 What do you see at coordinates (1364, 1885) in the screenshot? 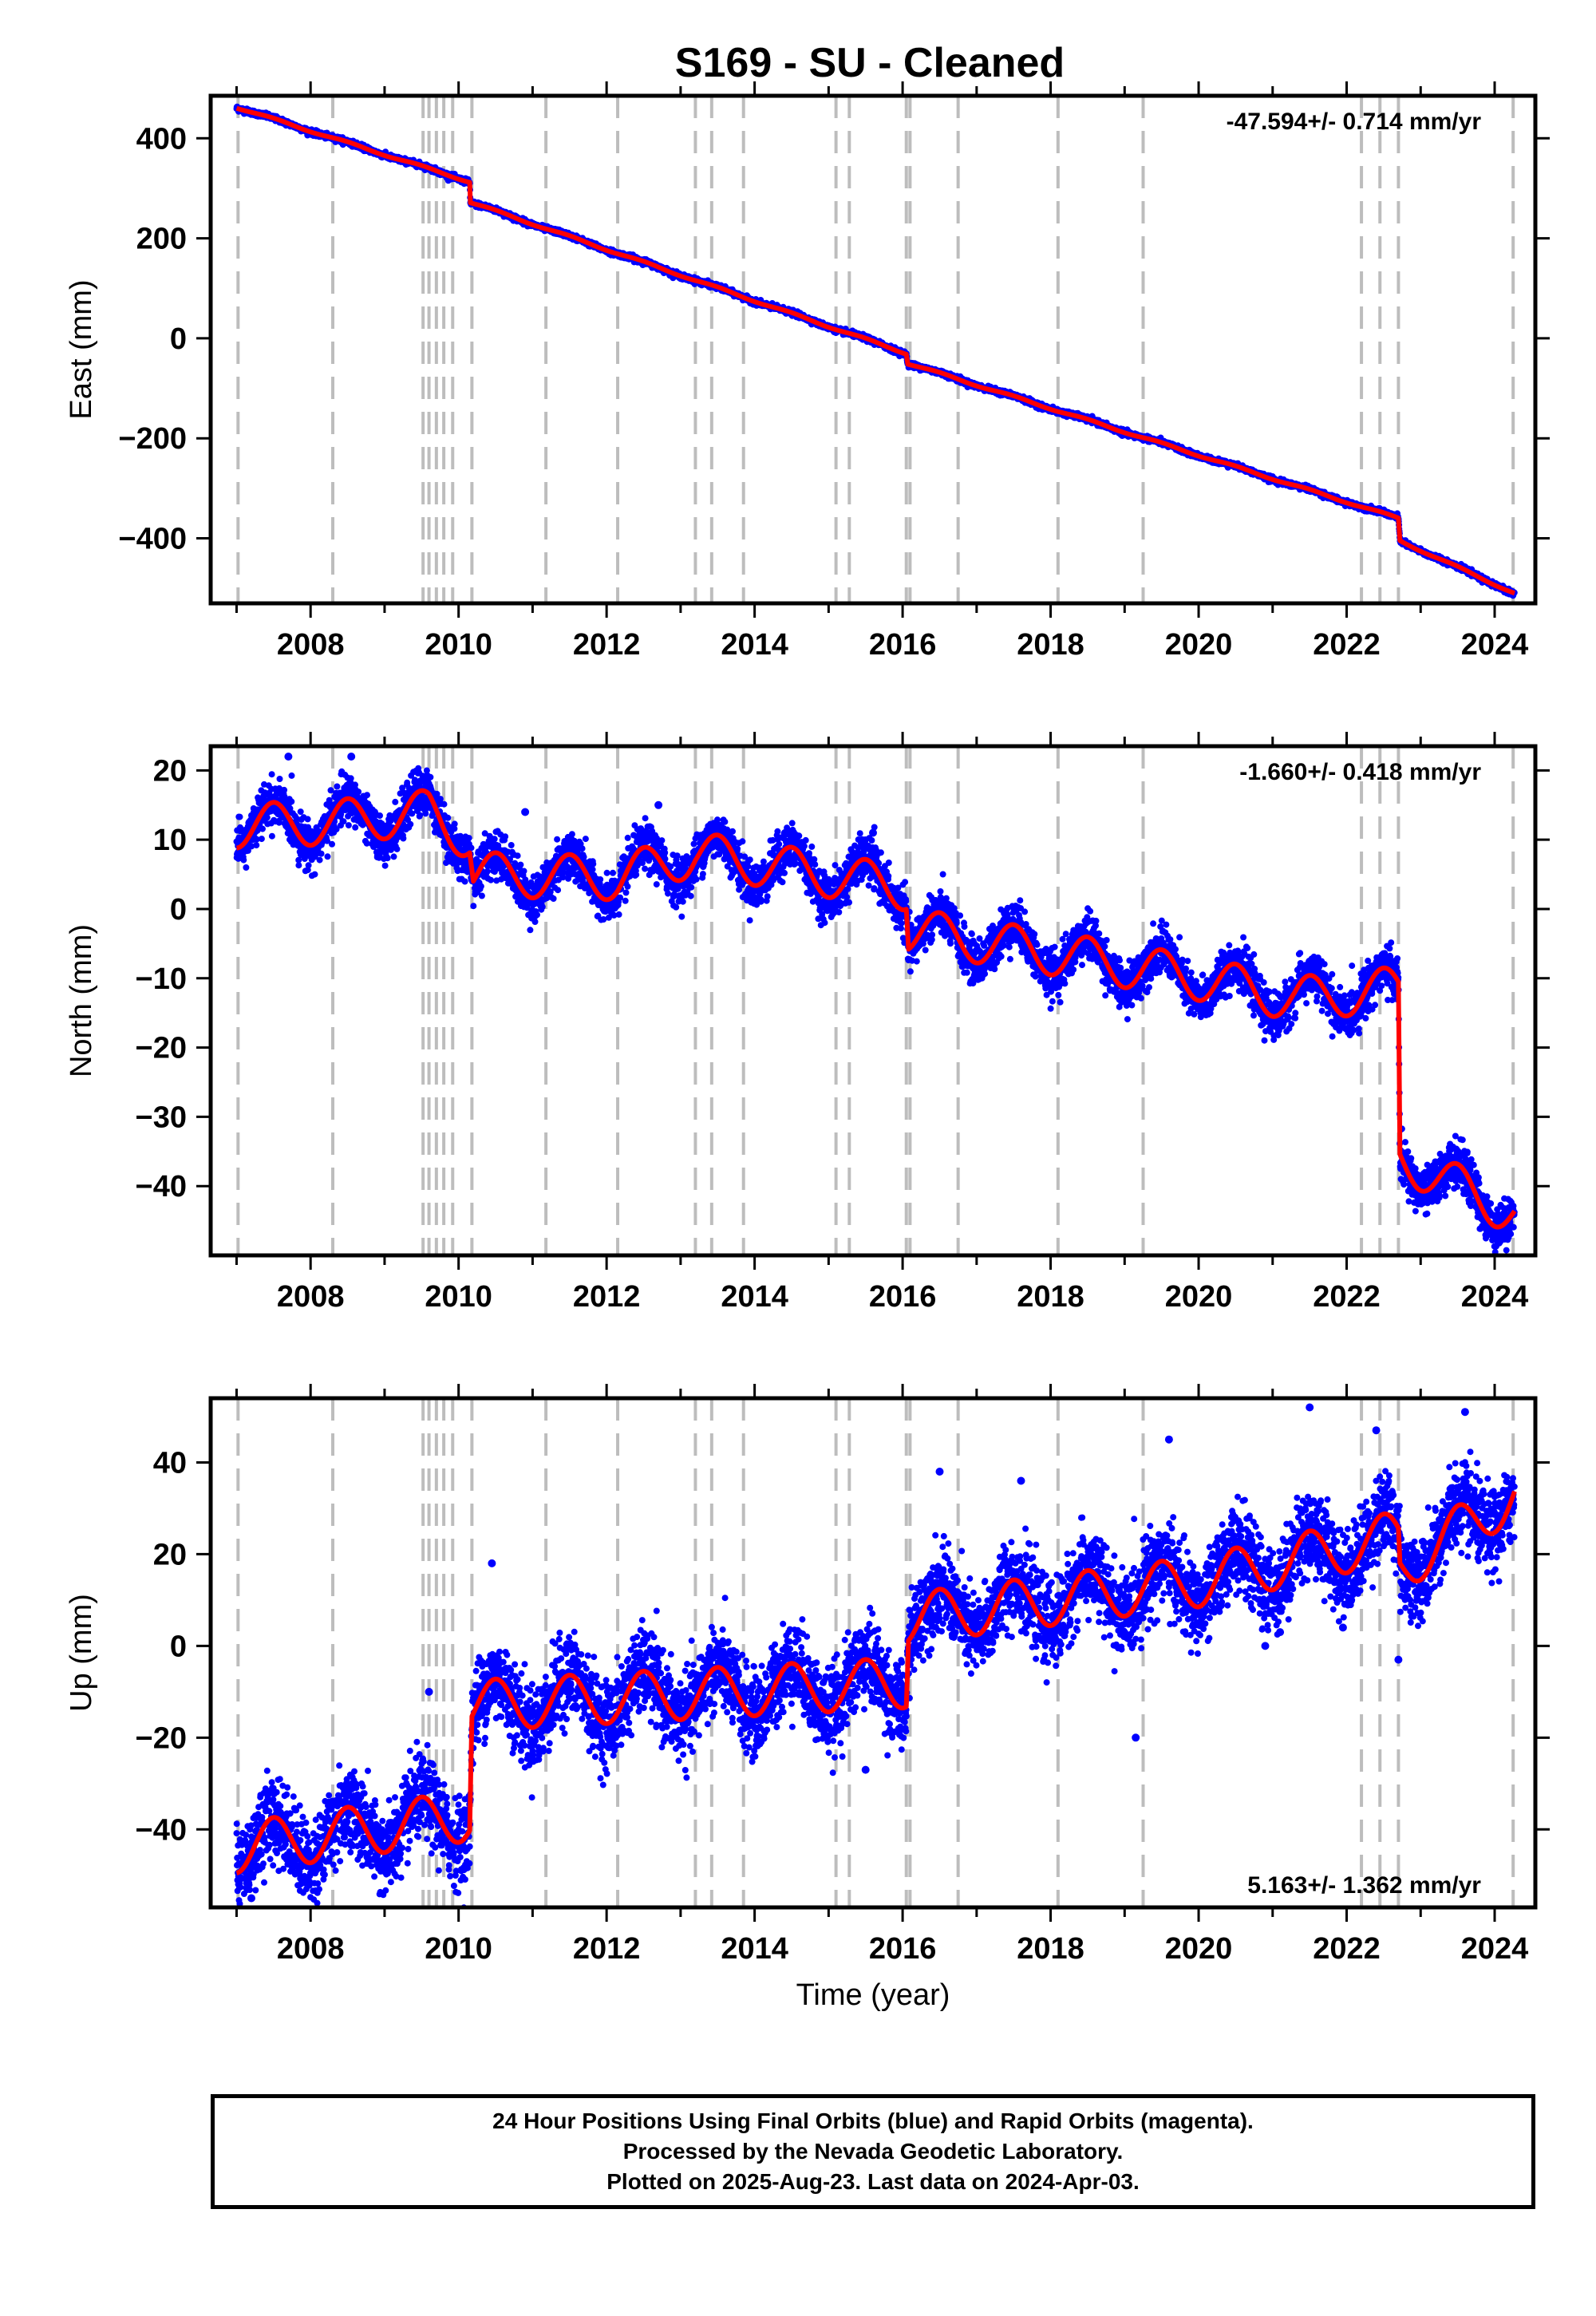
I see `rate-label: 5.163+/- 1.362 mm/yr` at bounding box center [1364, 1885].